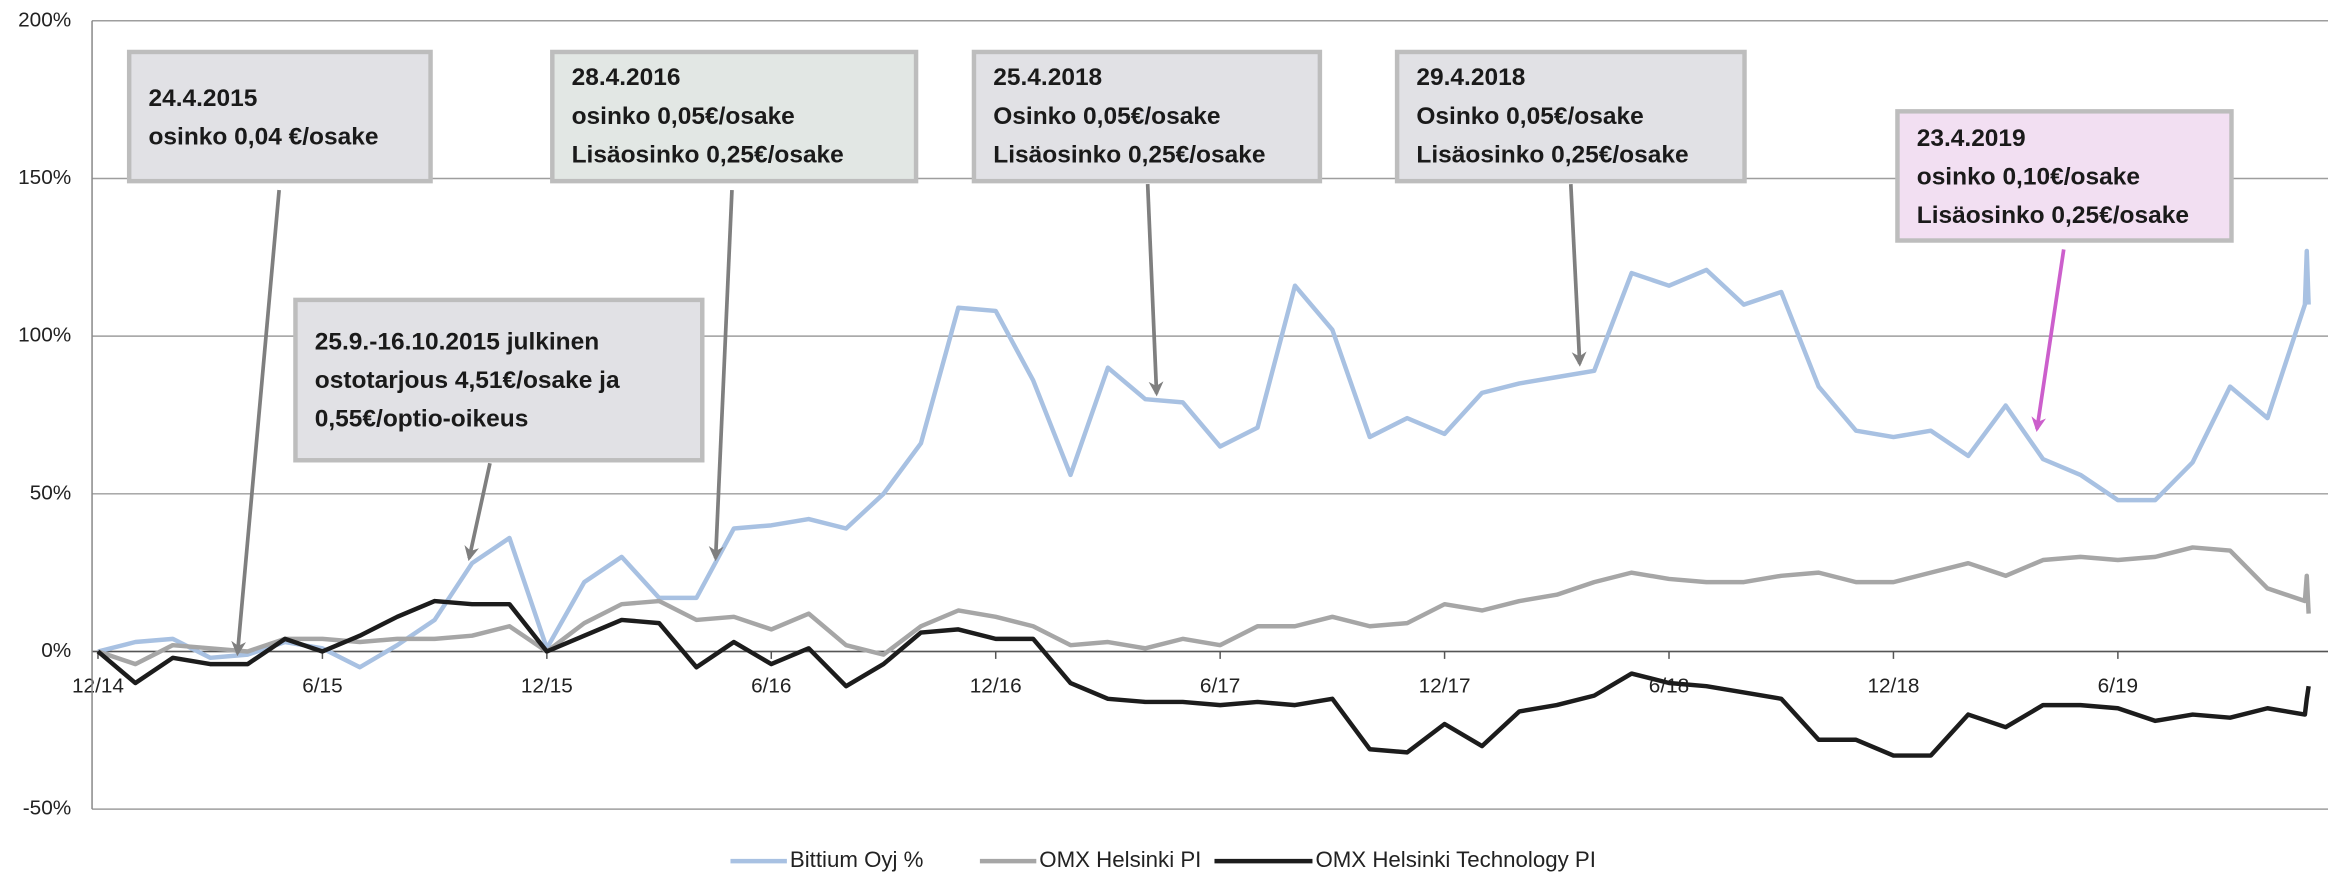 Image resolution: width=2328 pixels, height=873 pixels. I want to click on x-tick-label: 12/16, so click(996, 686).